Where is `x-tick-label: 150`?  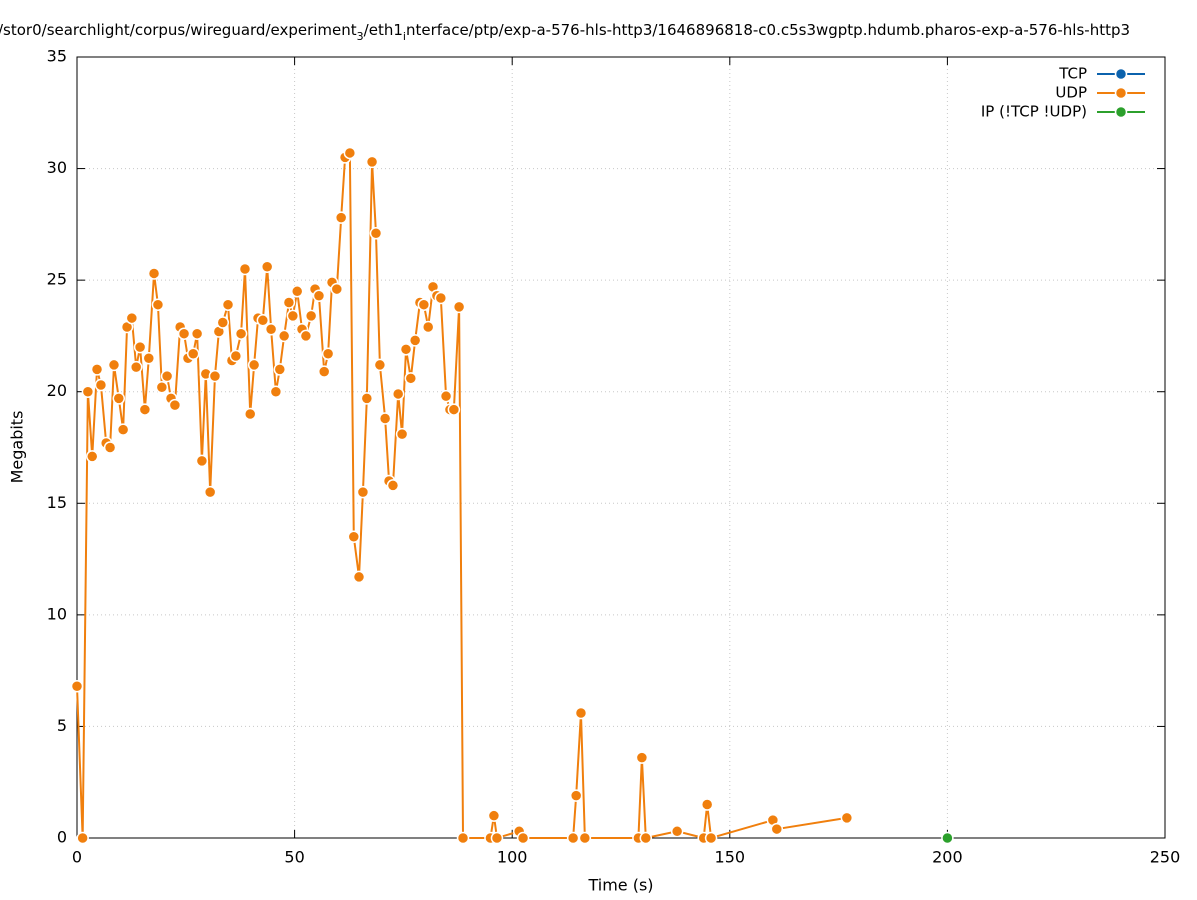 x-tick-label: 150 is located at coordinates (730, 857).